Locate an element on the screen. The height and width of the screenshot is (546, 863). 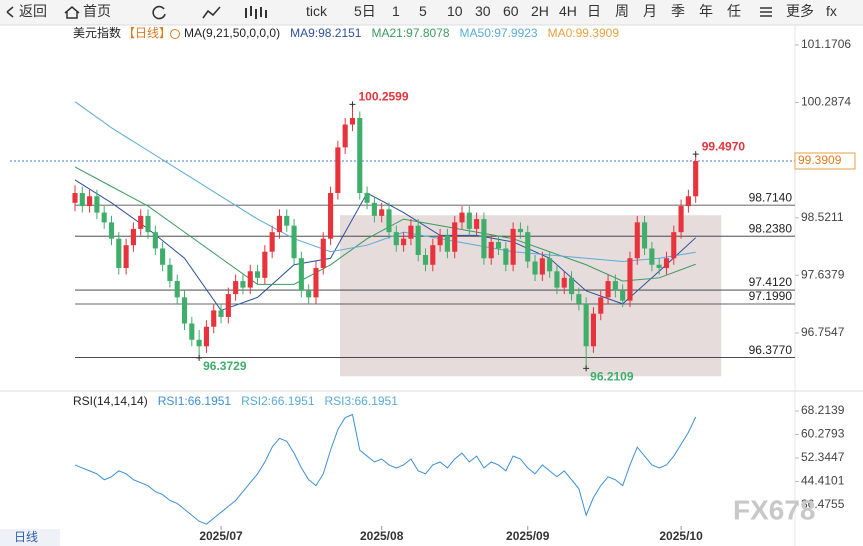
toolbar-item: fx is located at coordinates (831, 11).